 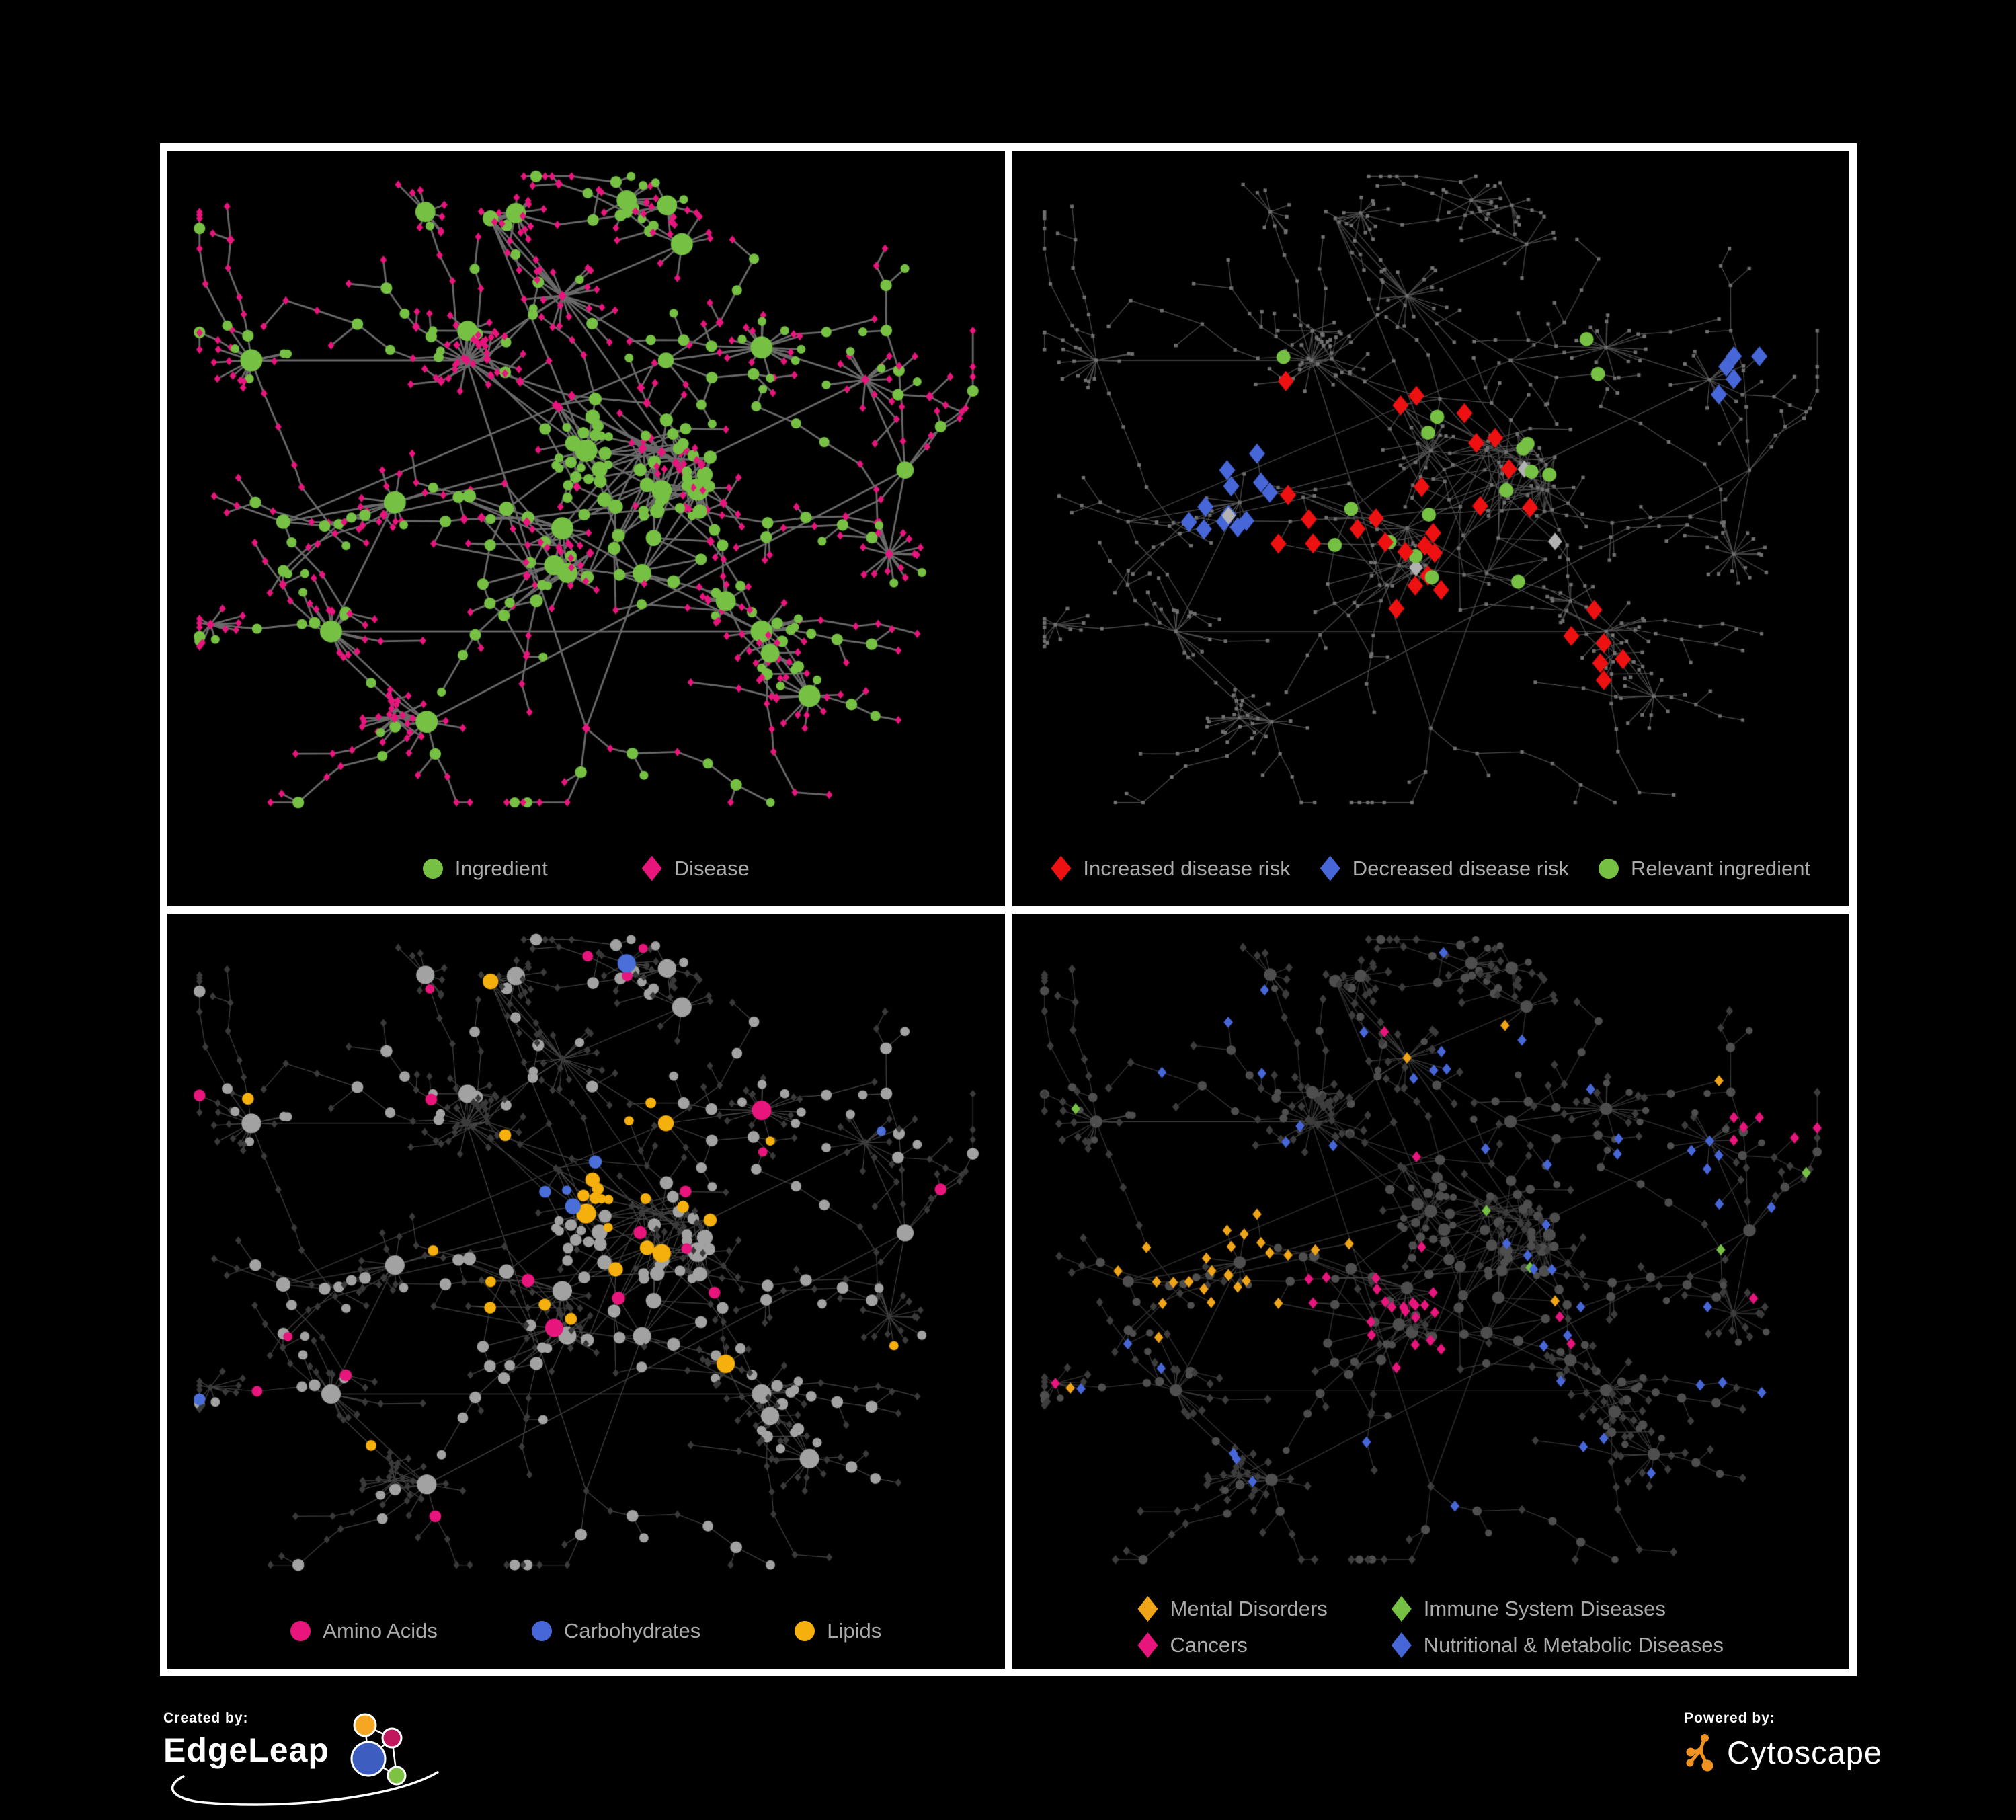 I want to click on edgeleap-wordmark: EdgeLeap, so click(x=246, y=1750).